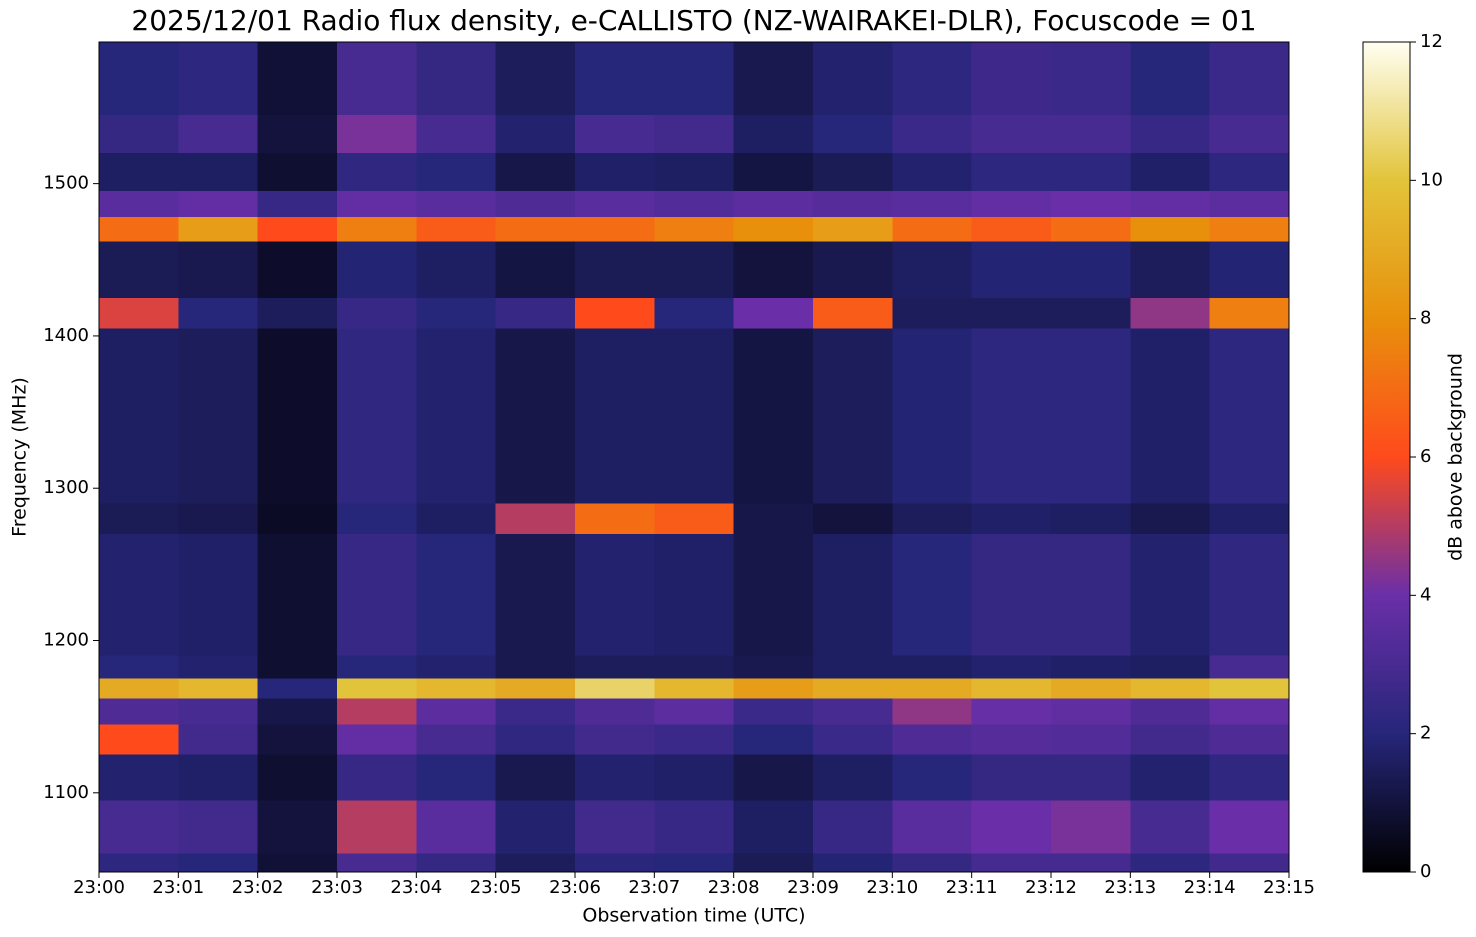  What do you see at coordinates (496, 887) in the screenshot?
I see `x-tick-label: 23:05` at bounding box center [496, 887].